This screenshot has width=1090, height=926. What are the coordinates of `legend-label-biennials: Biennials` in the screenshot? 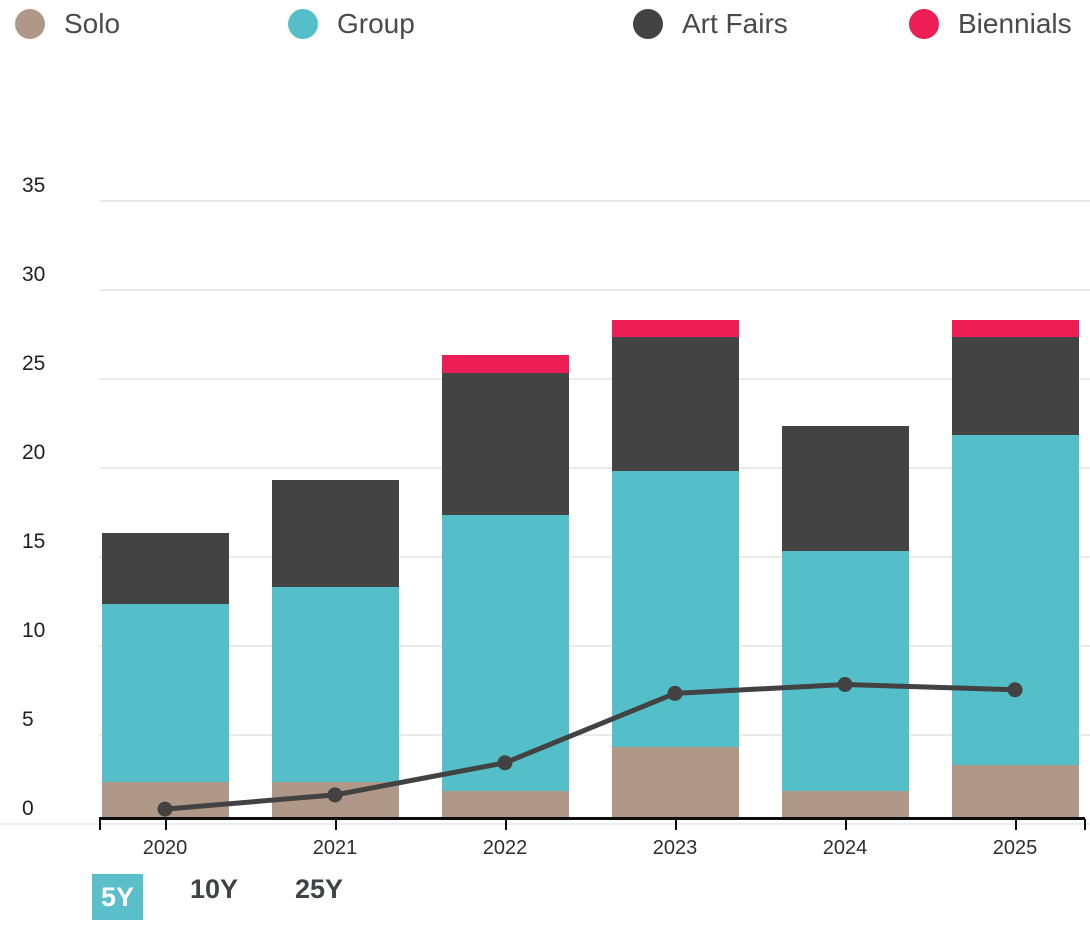 It's located at (1015, 23).